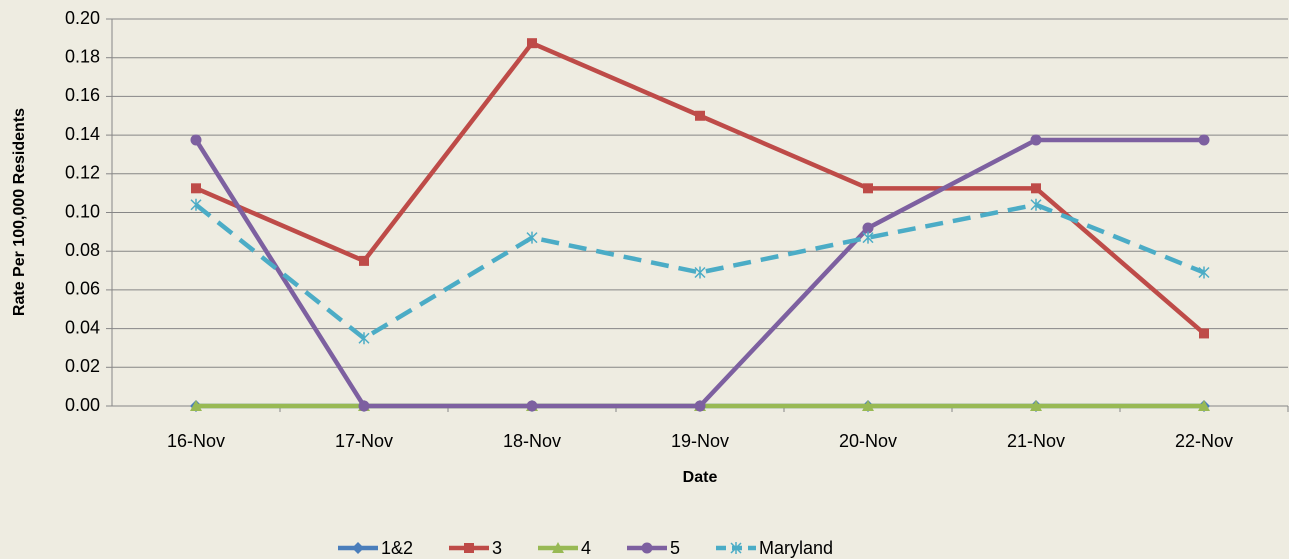 Image resolution: width=1289 pixels, height=559 pixels. What do you see at coordinates (82, 211) in the screenshot?
I see `y-tick-label: 0.10` at bounding box center [82, 211].